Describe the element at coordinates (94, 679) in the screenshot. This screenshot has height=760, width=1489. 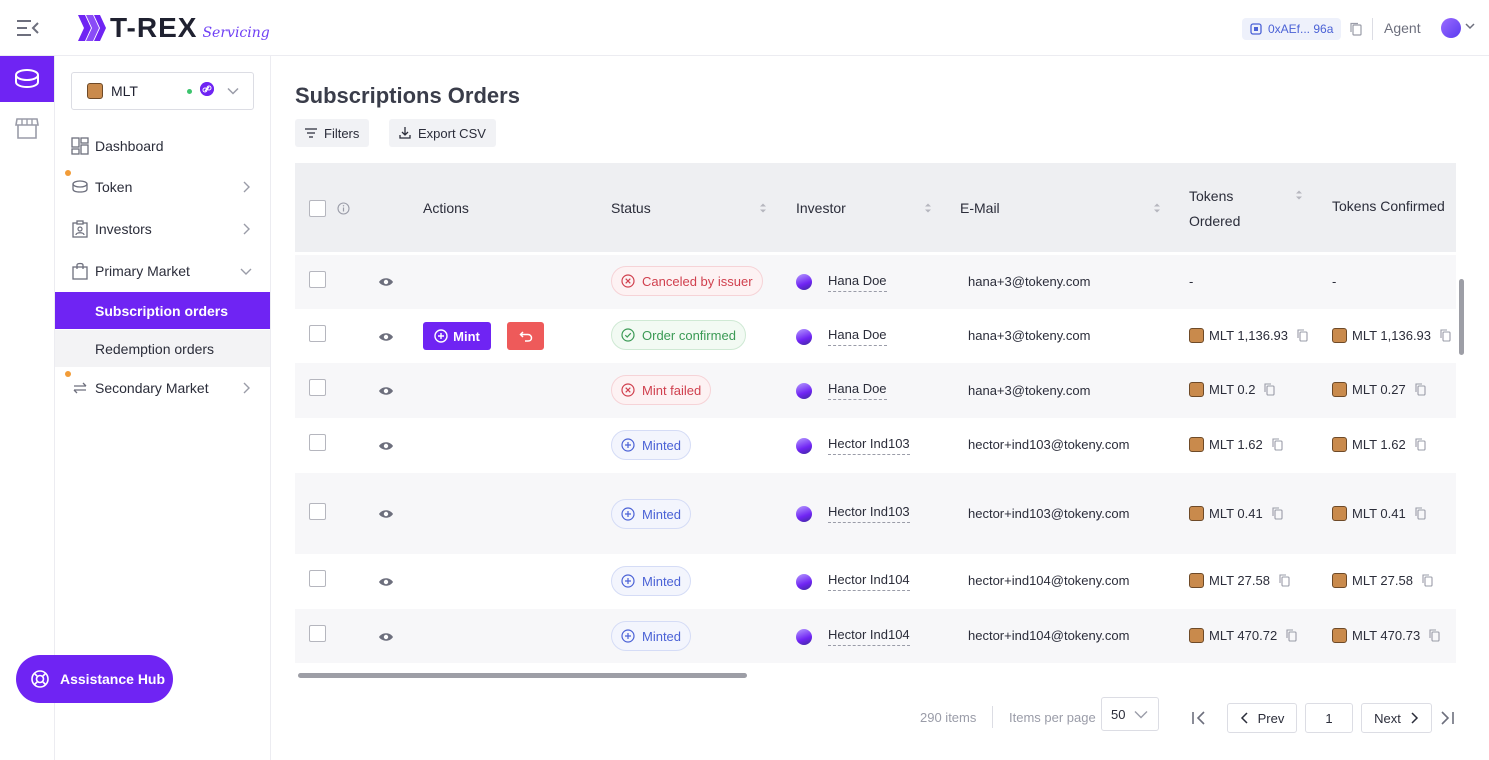
I see `assistance-hub-button: Assistance Hub` at that location.